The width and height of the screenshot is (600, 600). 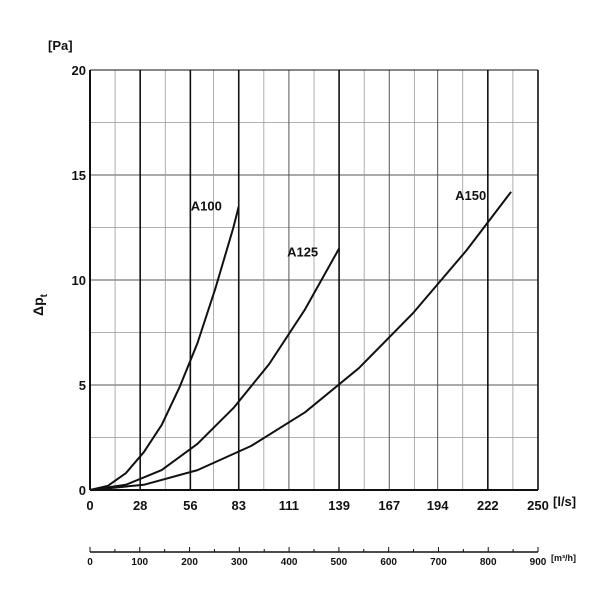 What do you see at coordinates (488, 562) in the screenshot?
I see `x2-tick-label: 800` at bounding box center [488, 562].